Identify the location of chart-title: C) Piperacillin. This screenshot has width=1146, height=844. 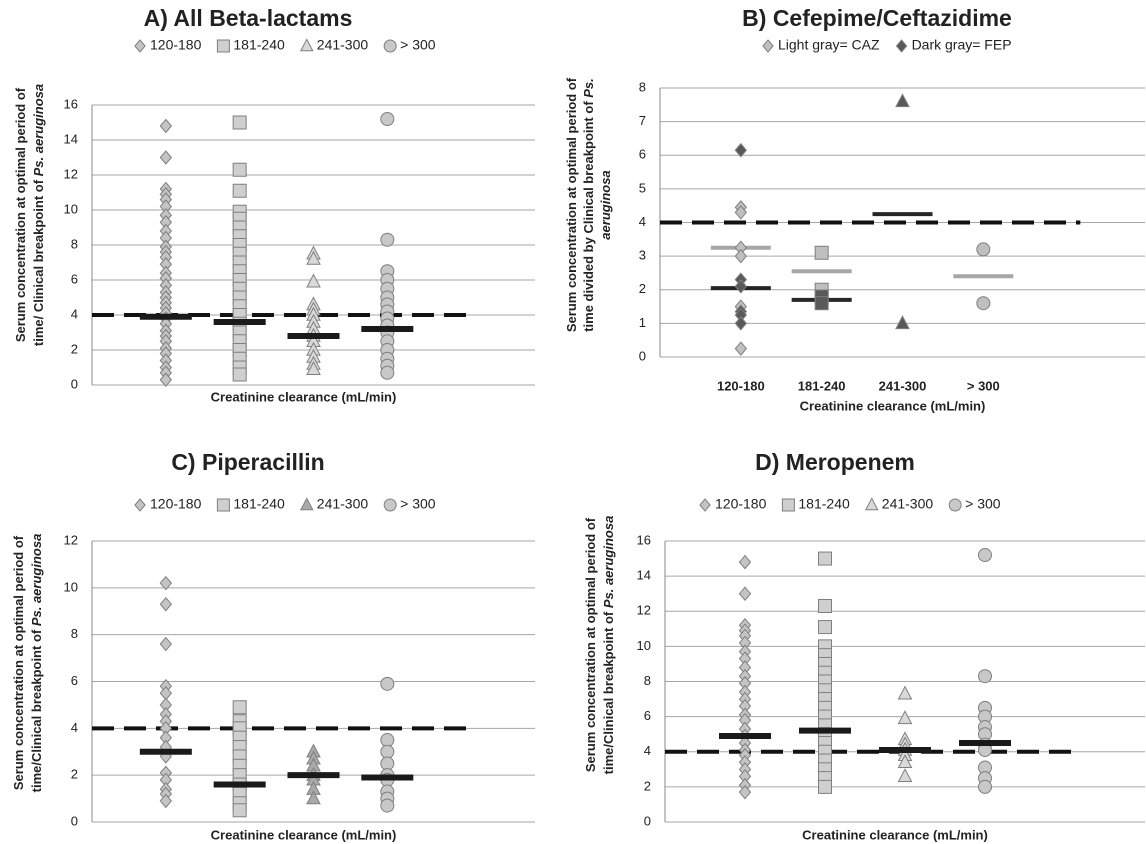
(247, 462).